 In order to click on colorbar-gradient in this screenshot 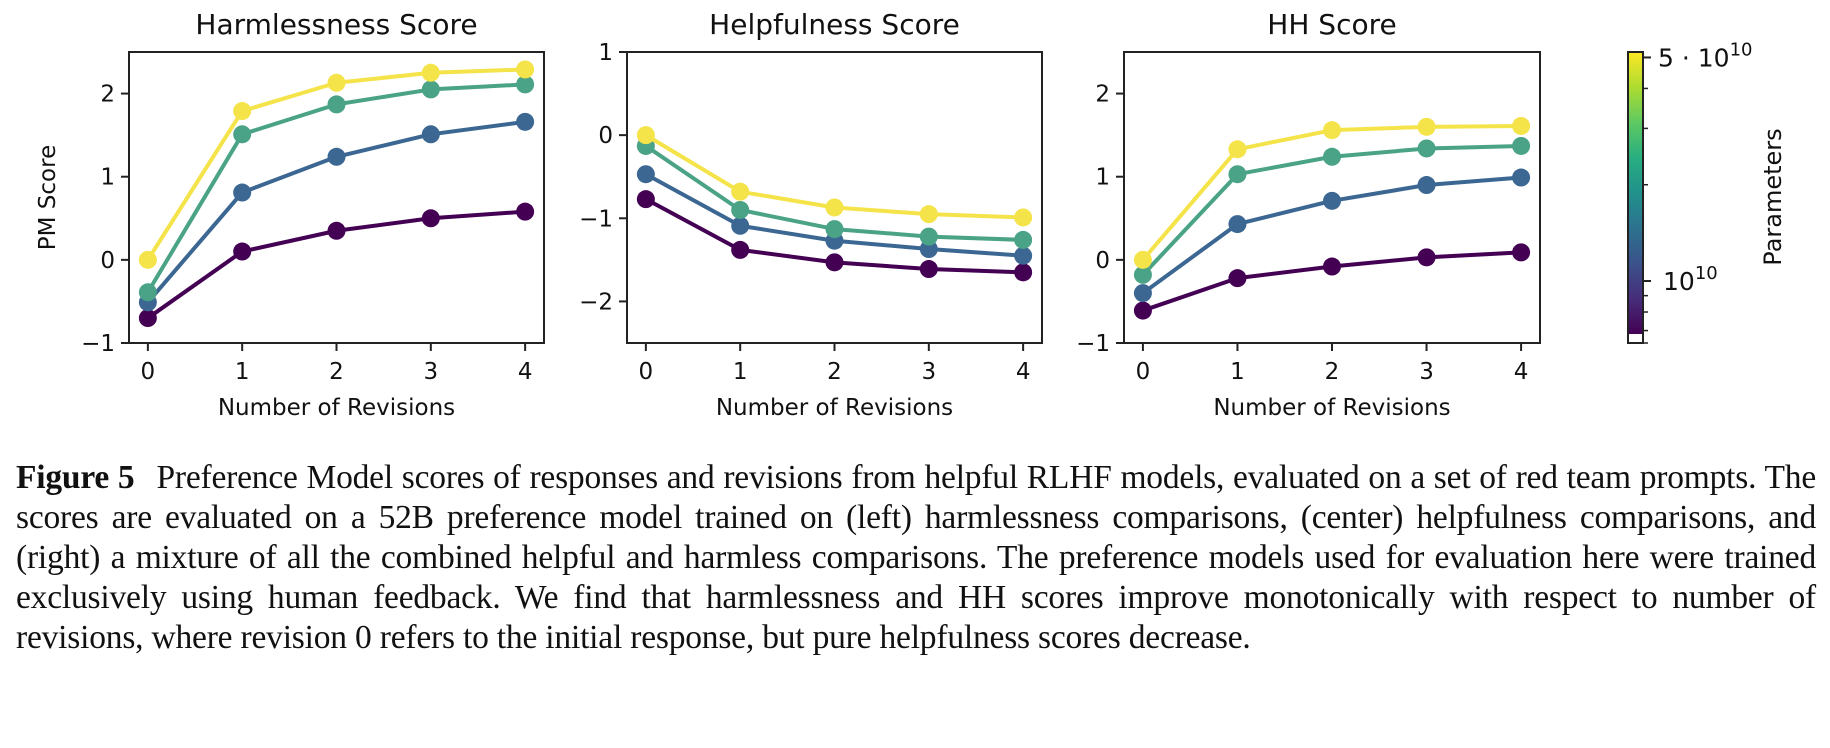, I will do `click(1635, 193)`.